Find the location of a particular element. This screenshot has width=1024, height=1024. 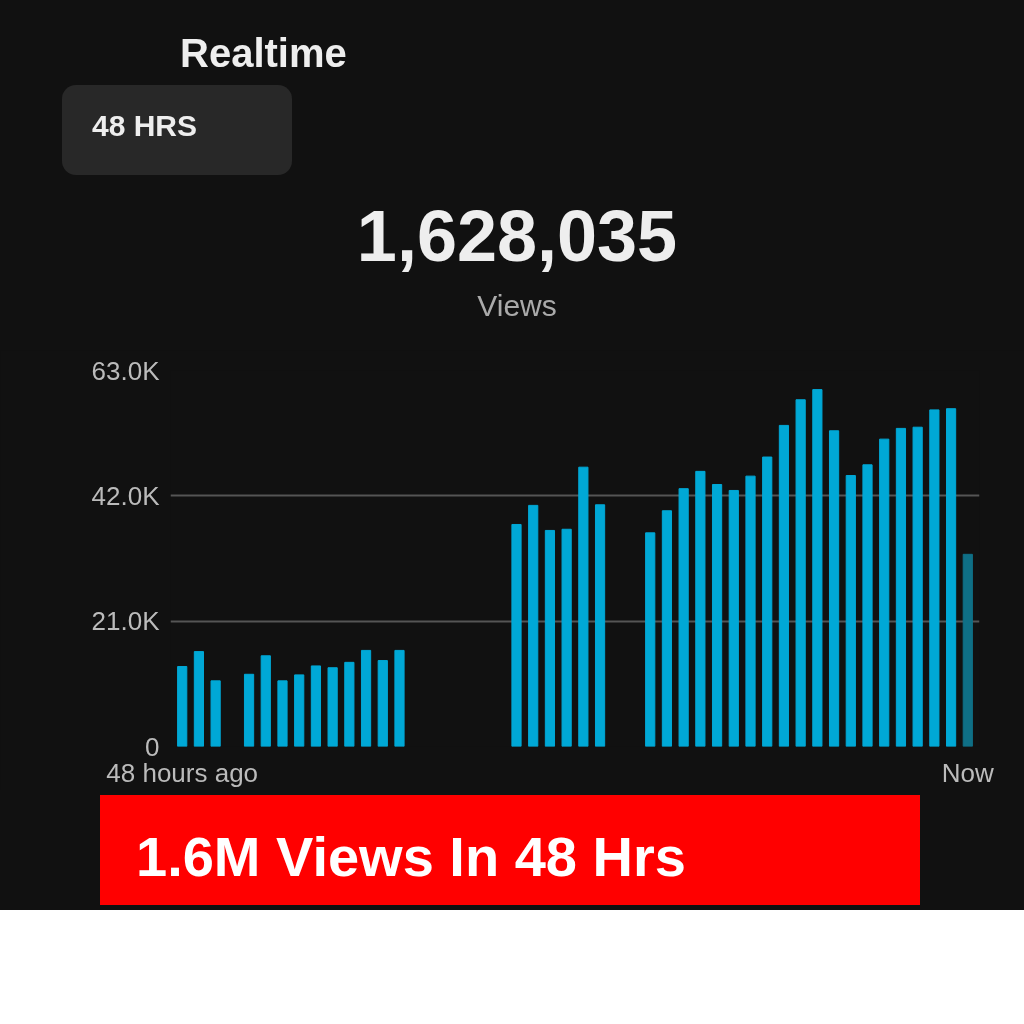

text: 48 HRS is located at coordinates (145, 126).